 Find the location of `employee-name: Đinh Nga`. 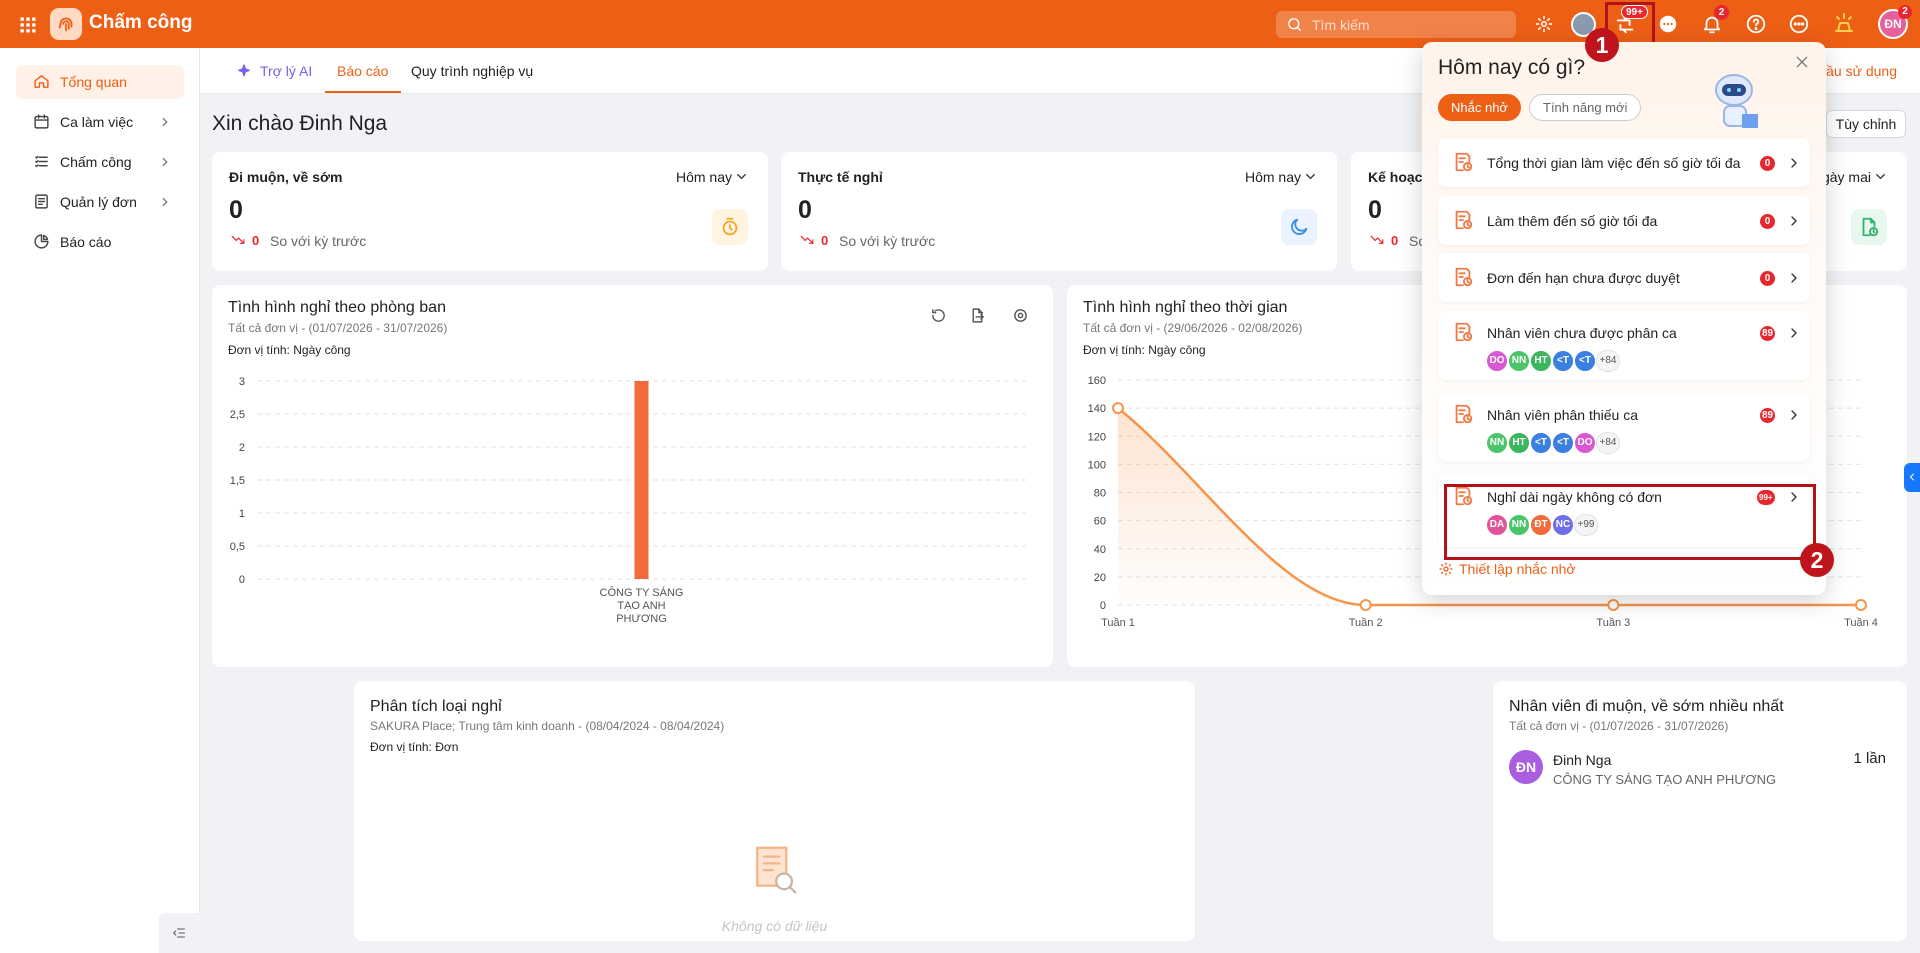

employee-name: Đinh Nga is located at coordinates (1582, 760).